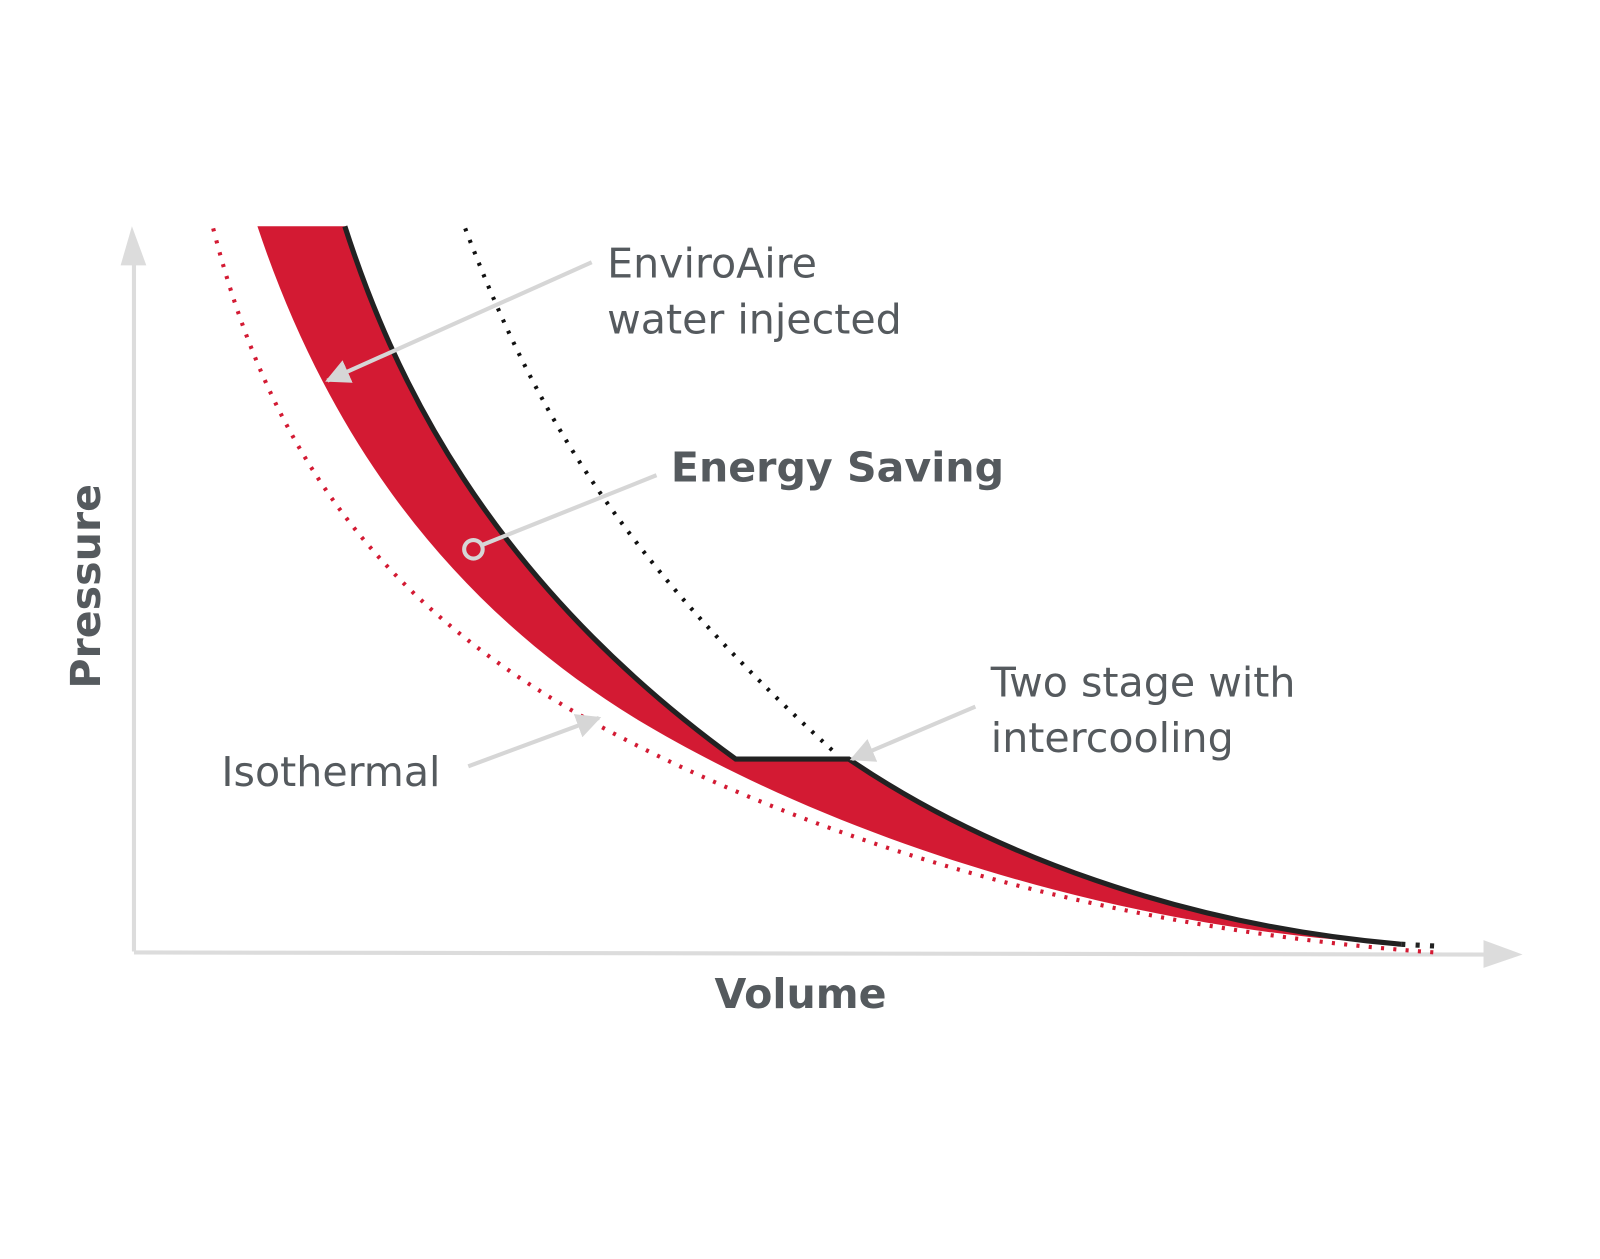  Describe the element at coordinates (1143, 682) in the screenshot. I see `annotation: Two stage with` at that location.